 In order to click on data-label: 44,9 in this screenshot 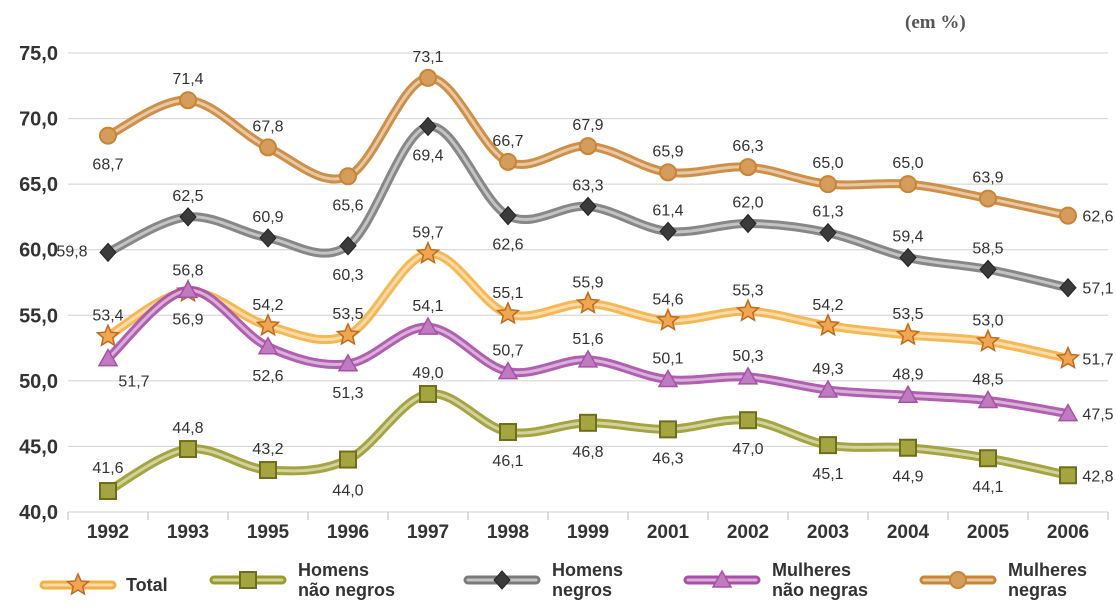, I will do `click(907, 477)`.